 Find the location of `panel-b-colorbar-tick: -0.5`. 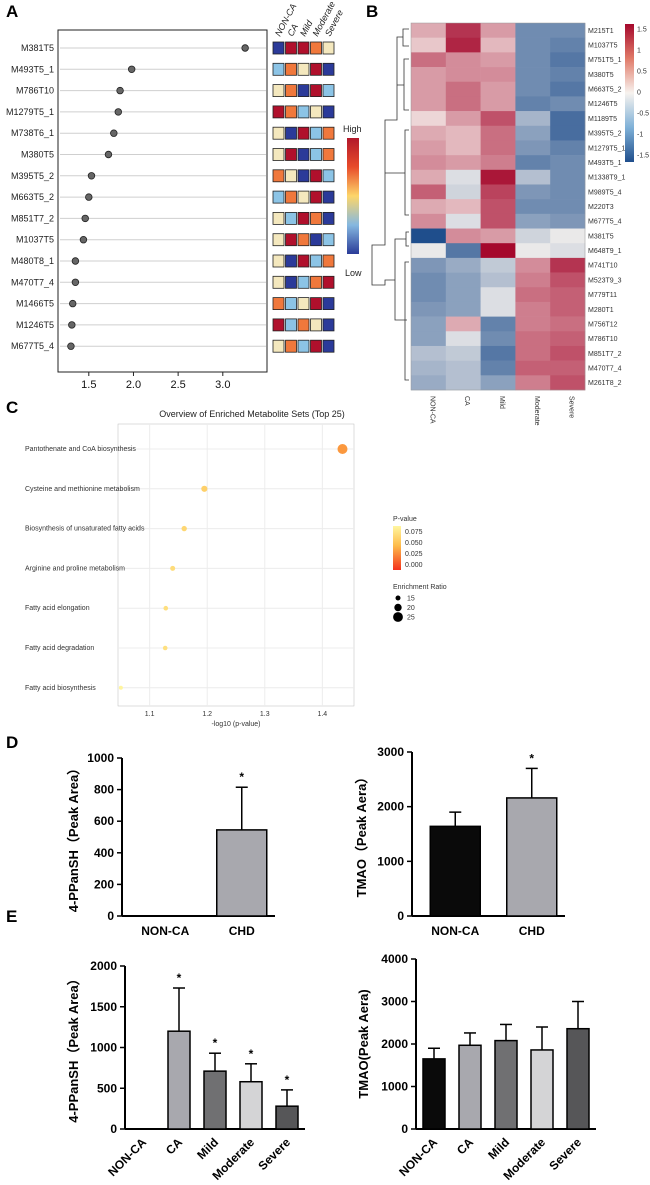

panel-b-colorbar-tick: -0.5 is located at coordinates (643, 114).